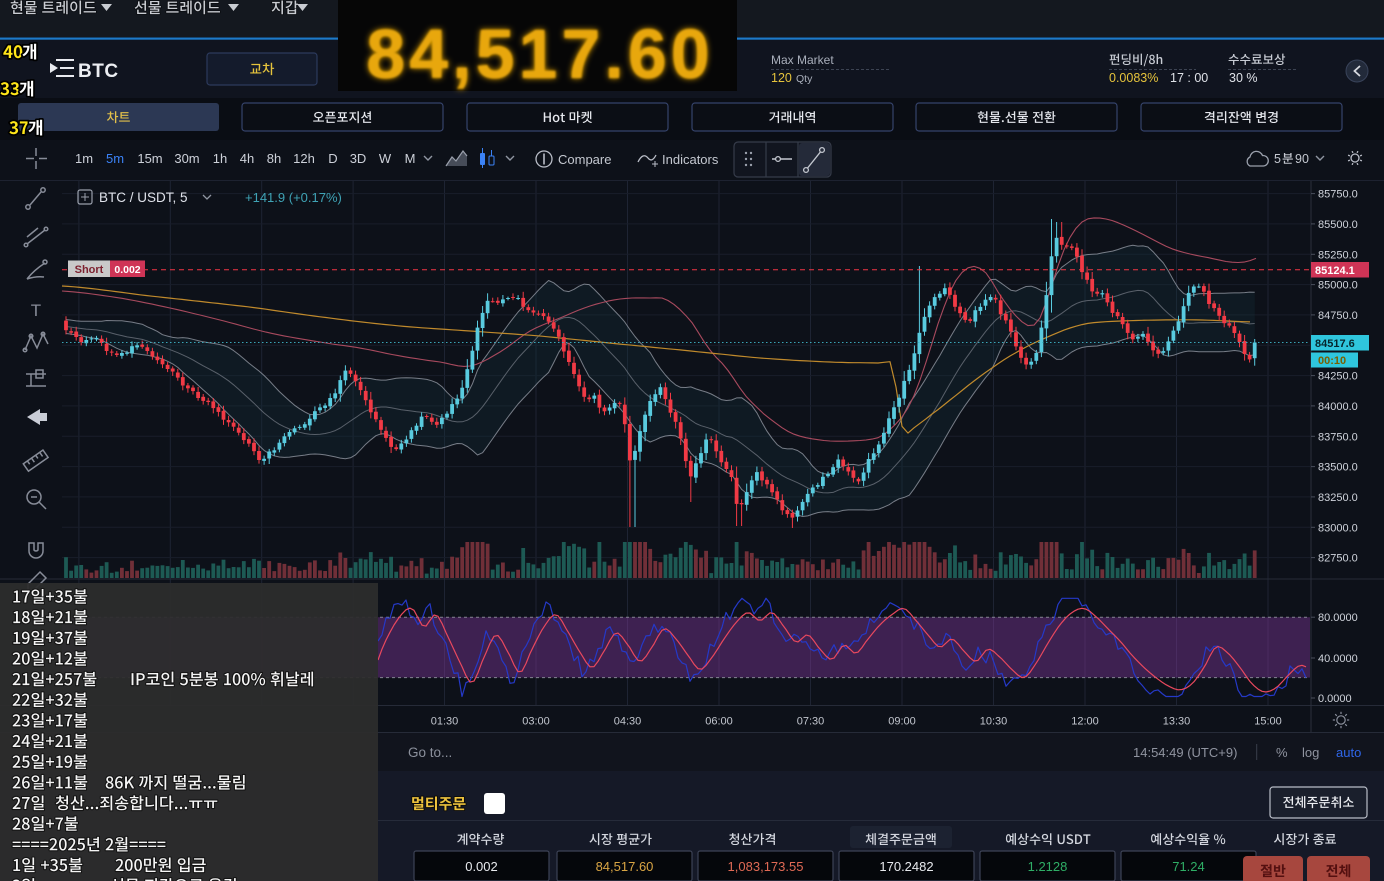 The height and width of the screenshot is (881, 1384). What do you see at coordinates (902, 722) in the screenshot?
I see `svg-text: 09:00` at bounding box center [902, 722].